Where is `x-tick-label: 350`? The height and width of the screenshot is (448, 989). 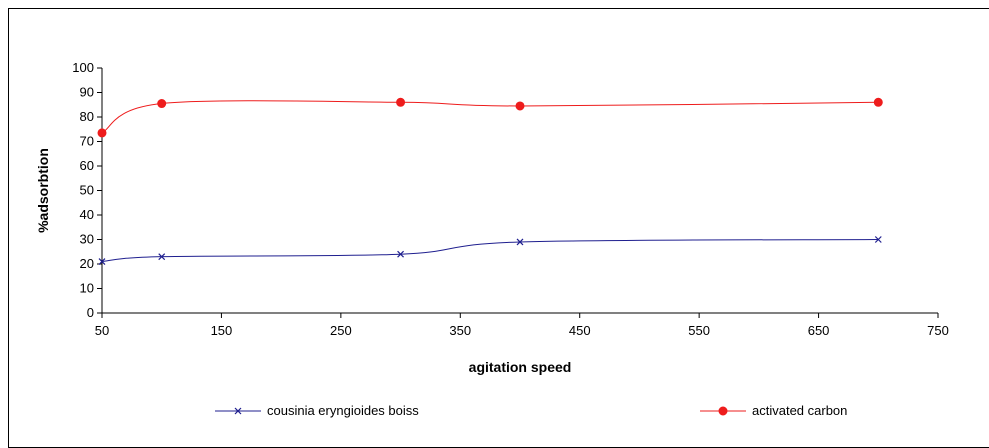
x-tick-label: 350 is located at coordinates (460, 330).